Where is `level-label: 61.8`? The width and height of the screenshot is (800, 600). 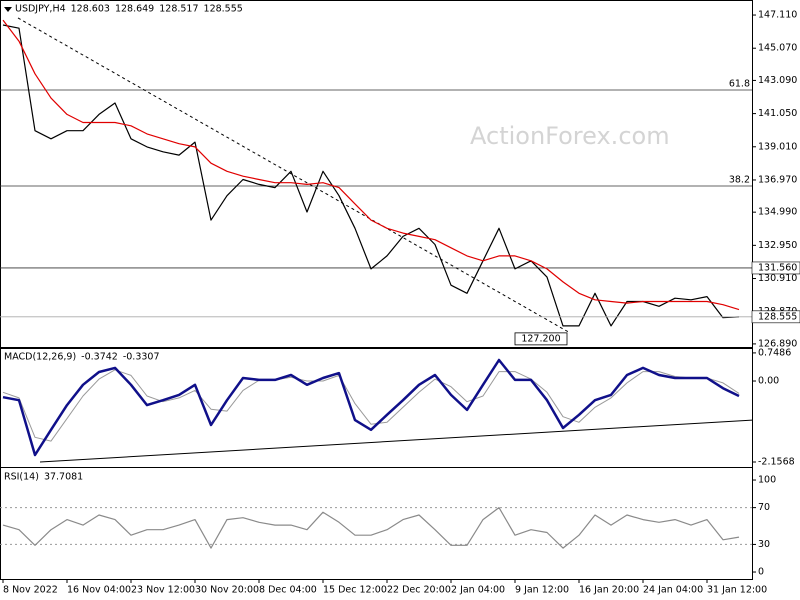 level-label: 61.8 is located at coordinates (739, 84).